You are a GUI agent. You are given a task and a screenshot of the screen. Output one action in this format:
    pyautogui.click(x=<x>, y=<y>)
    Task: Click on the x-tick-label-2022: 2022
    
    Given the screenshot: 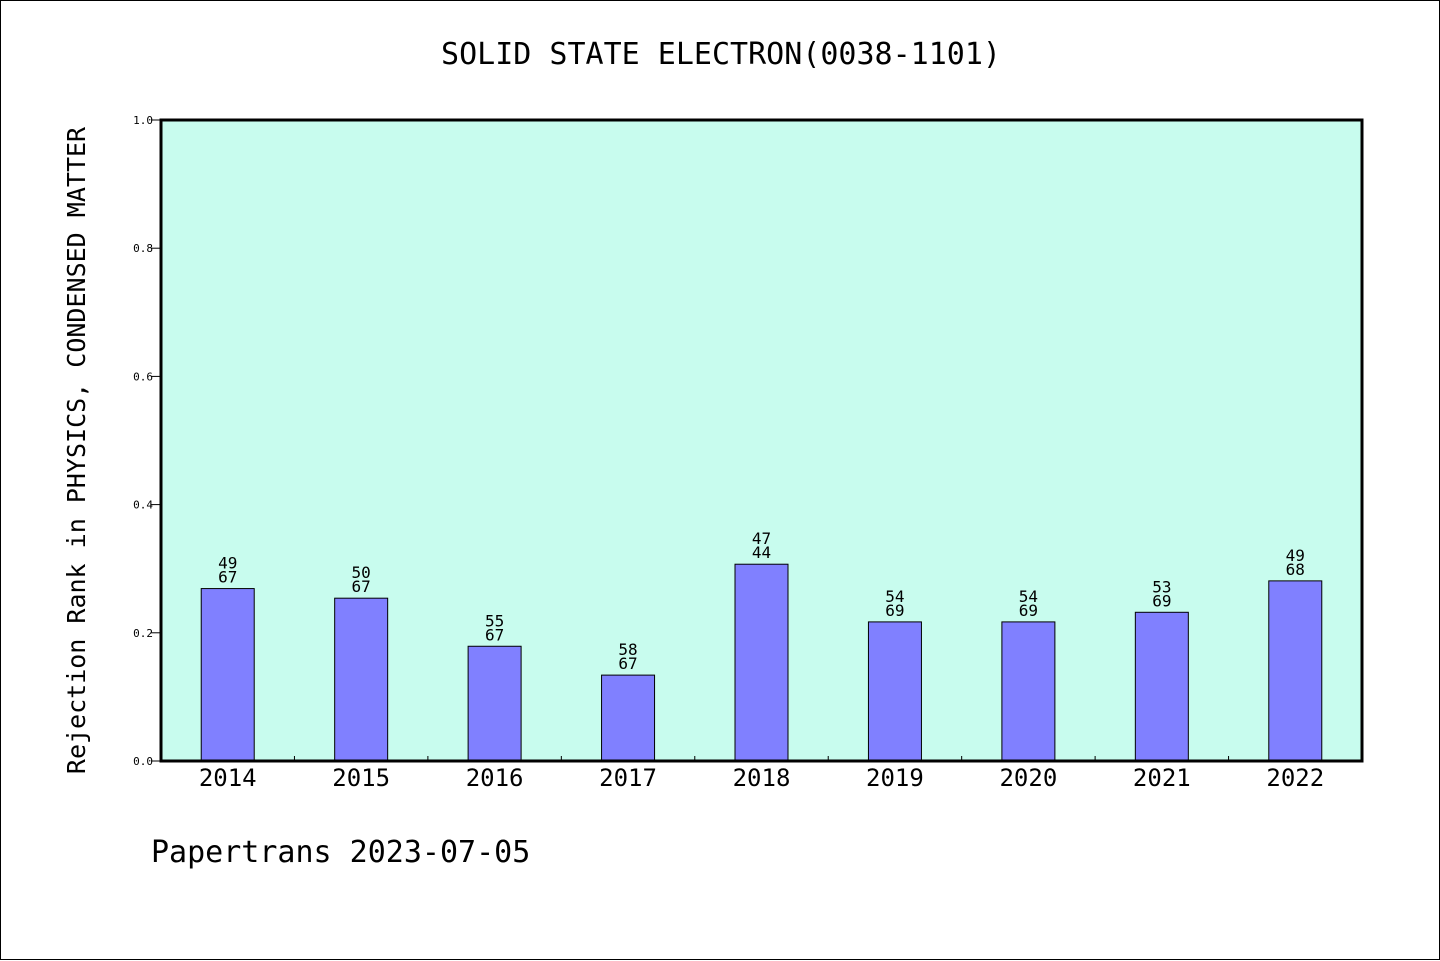 What is the action you would take?
    pyautogui.click(x=1295, y=778)
    